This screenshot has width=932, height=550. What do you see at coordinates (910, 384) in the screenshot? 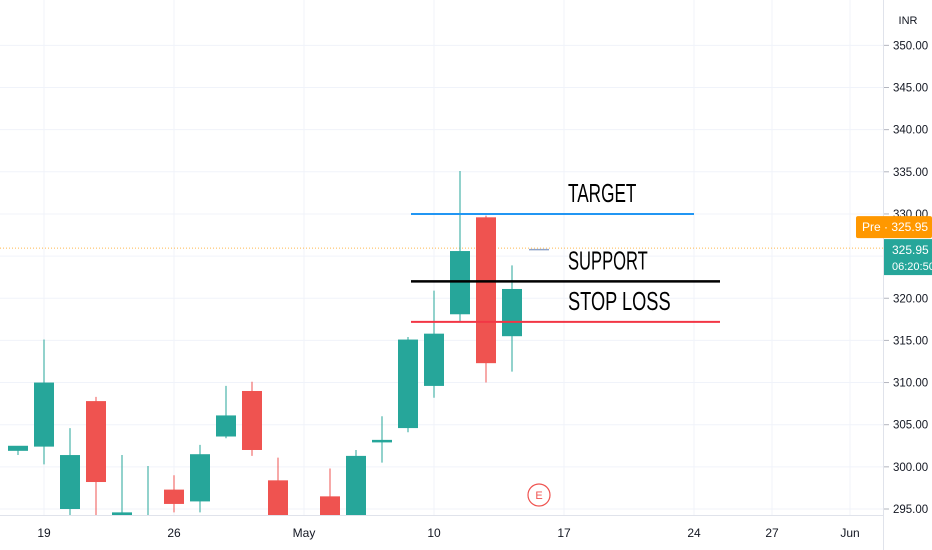
I see `y-tick-label: 310.00` at bounding box center [910, 384].